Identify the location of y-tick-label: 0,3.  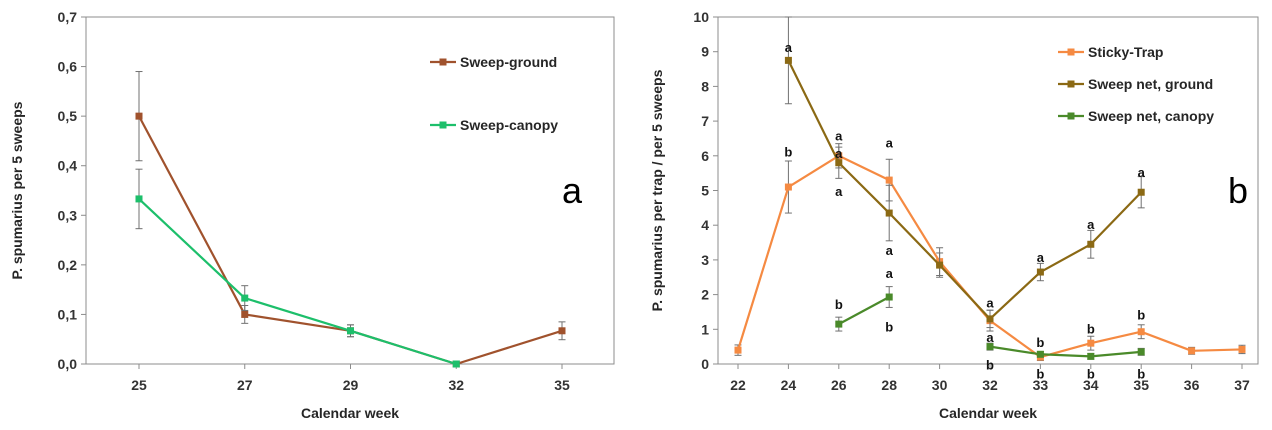
(68, 215).